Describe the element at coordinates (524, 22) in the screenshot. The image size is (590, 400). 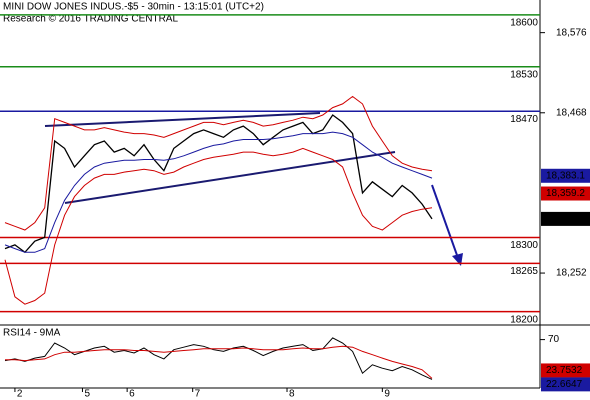
I see `level-label: 18600` at that location.